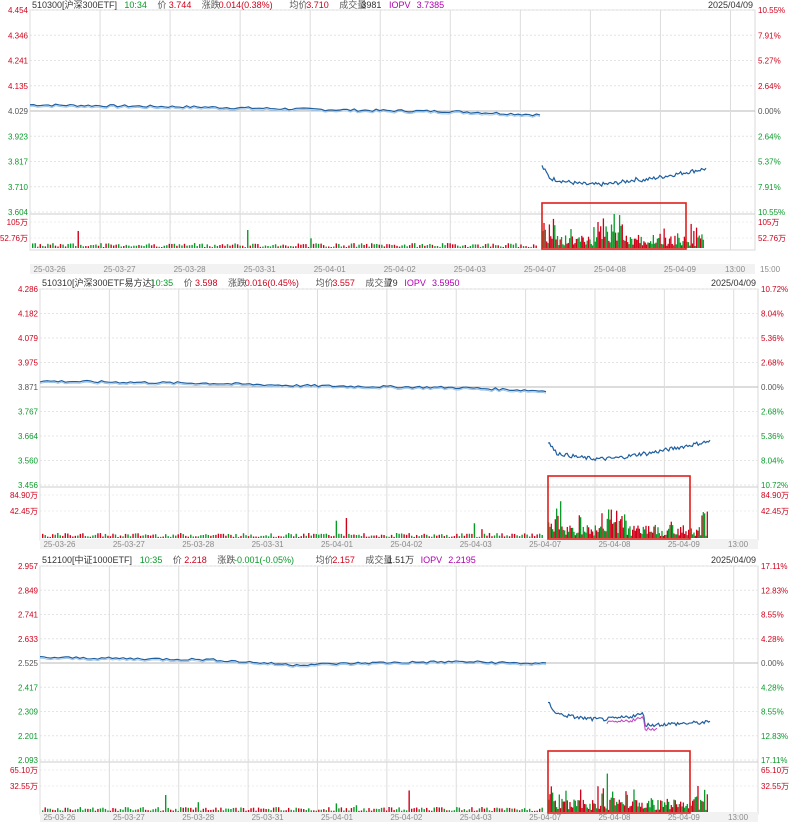 Image resolution: width=801 pixels, height=823 pixels. Describe the element at coordinates (285, 110) in the screenshot. I see `price-line-pre` at that location.